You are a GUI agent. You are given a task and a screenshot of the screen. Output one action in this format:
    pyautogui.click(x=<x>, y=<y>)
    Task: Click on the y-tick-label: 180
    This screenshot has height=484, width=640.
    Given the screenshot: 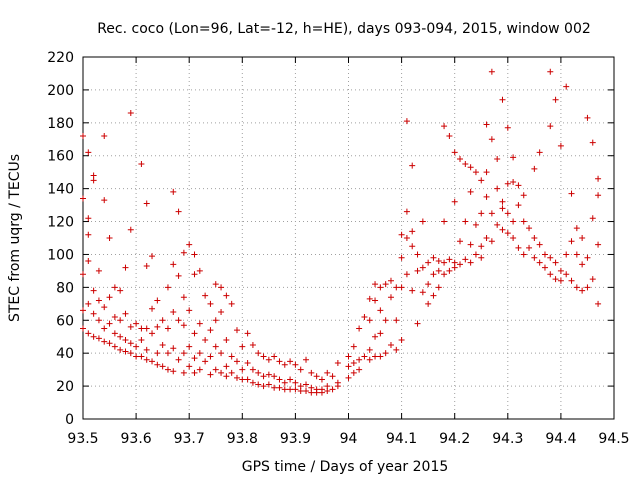 What is the action you would take?
    pyautogui.click(x=60, y=124)
    